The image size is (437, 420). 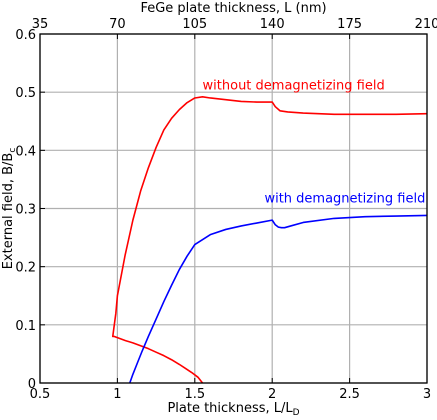 What do you see at coordinates (13, 150) in the screenshot?
I see `y-axis-label-subscript: c` at bounding box center [13, 150].